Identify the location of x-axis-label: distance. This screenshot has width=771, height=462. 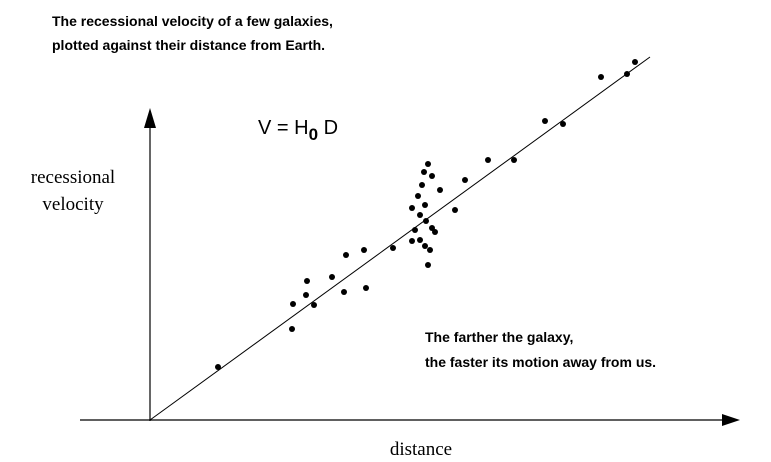
(421, 449).